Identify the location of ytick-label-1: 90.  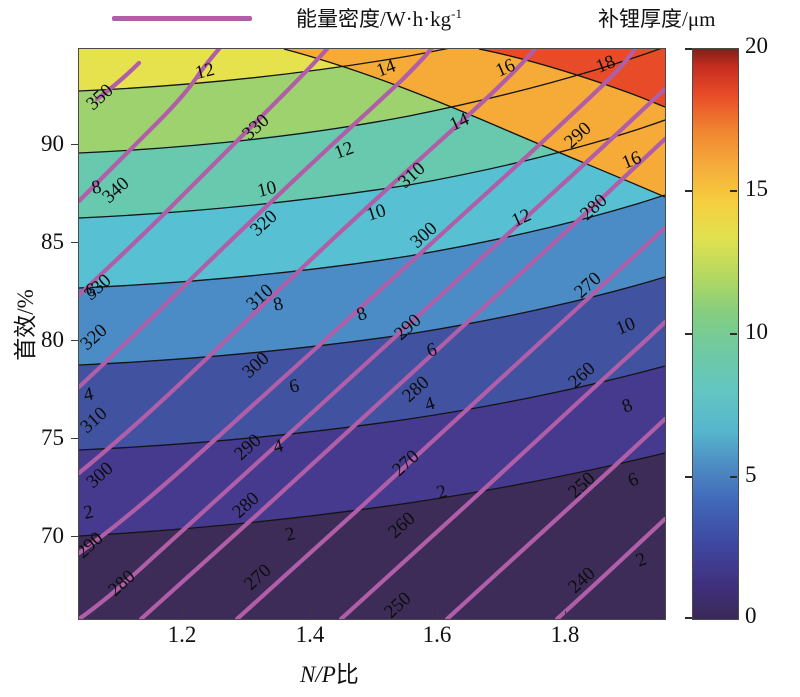
(52, 143).